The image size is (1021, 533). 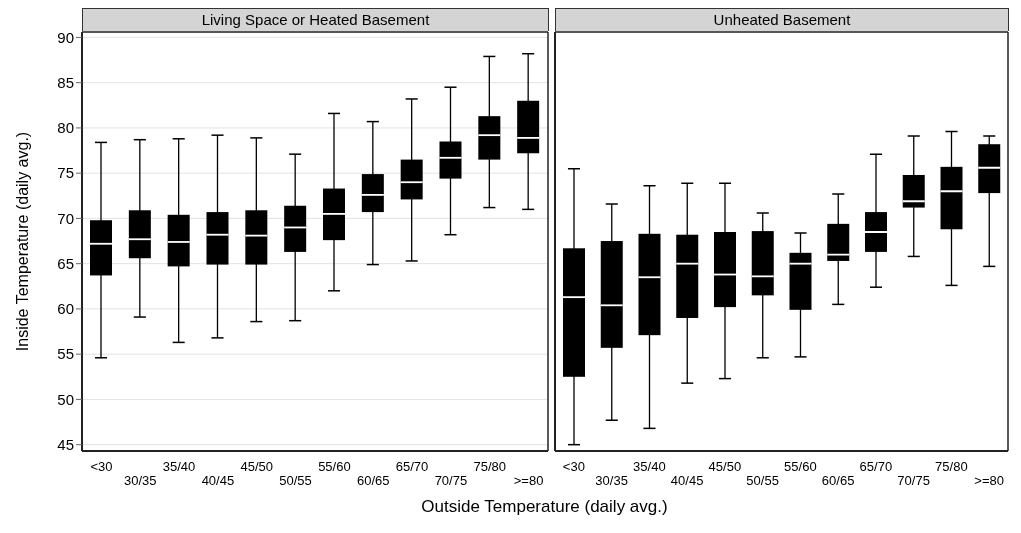 What do you see at coordinates (65, 444) in the screenshot?
I see `y-tick-label: 45` at bounding box center [65, 444].